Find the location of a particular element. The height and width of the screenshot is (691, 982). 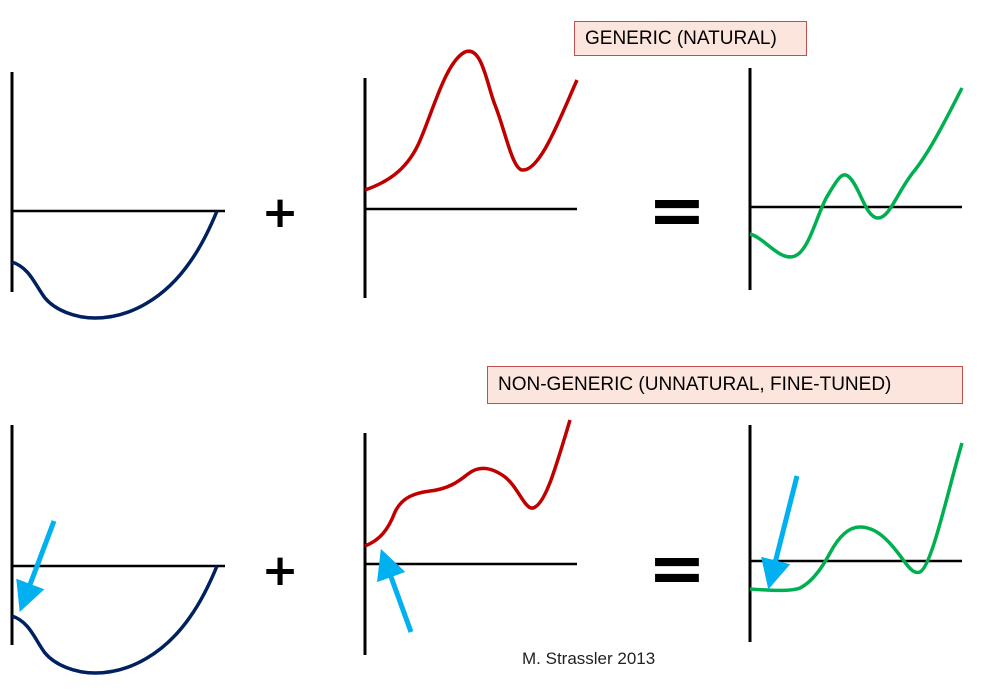

equals-operator-top: = is located at coordinates (677, 210).